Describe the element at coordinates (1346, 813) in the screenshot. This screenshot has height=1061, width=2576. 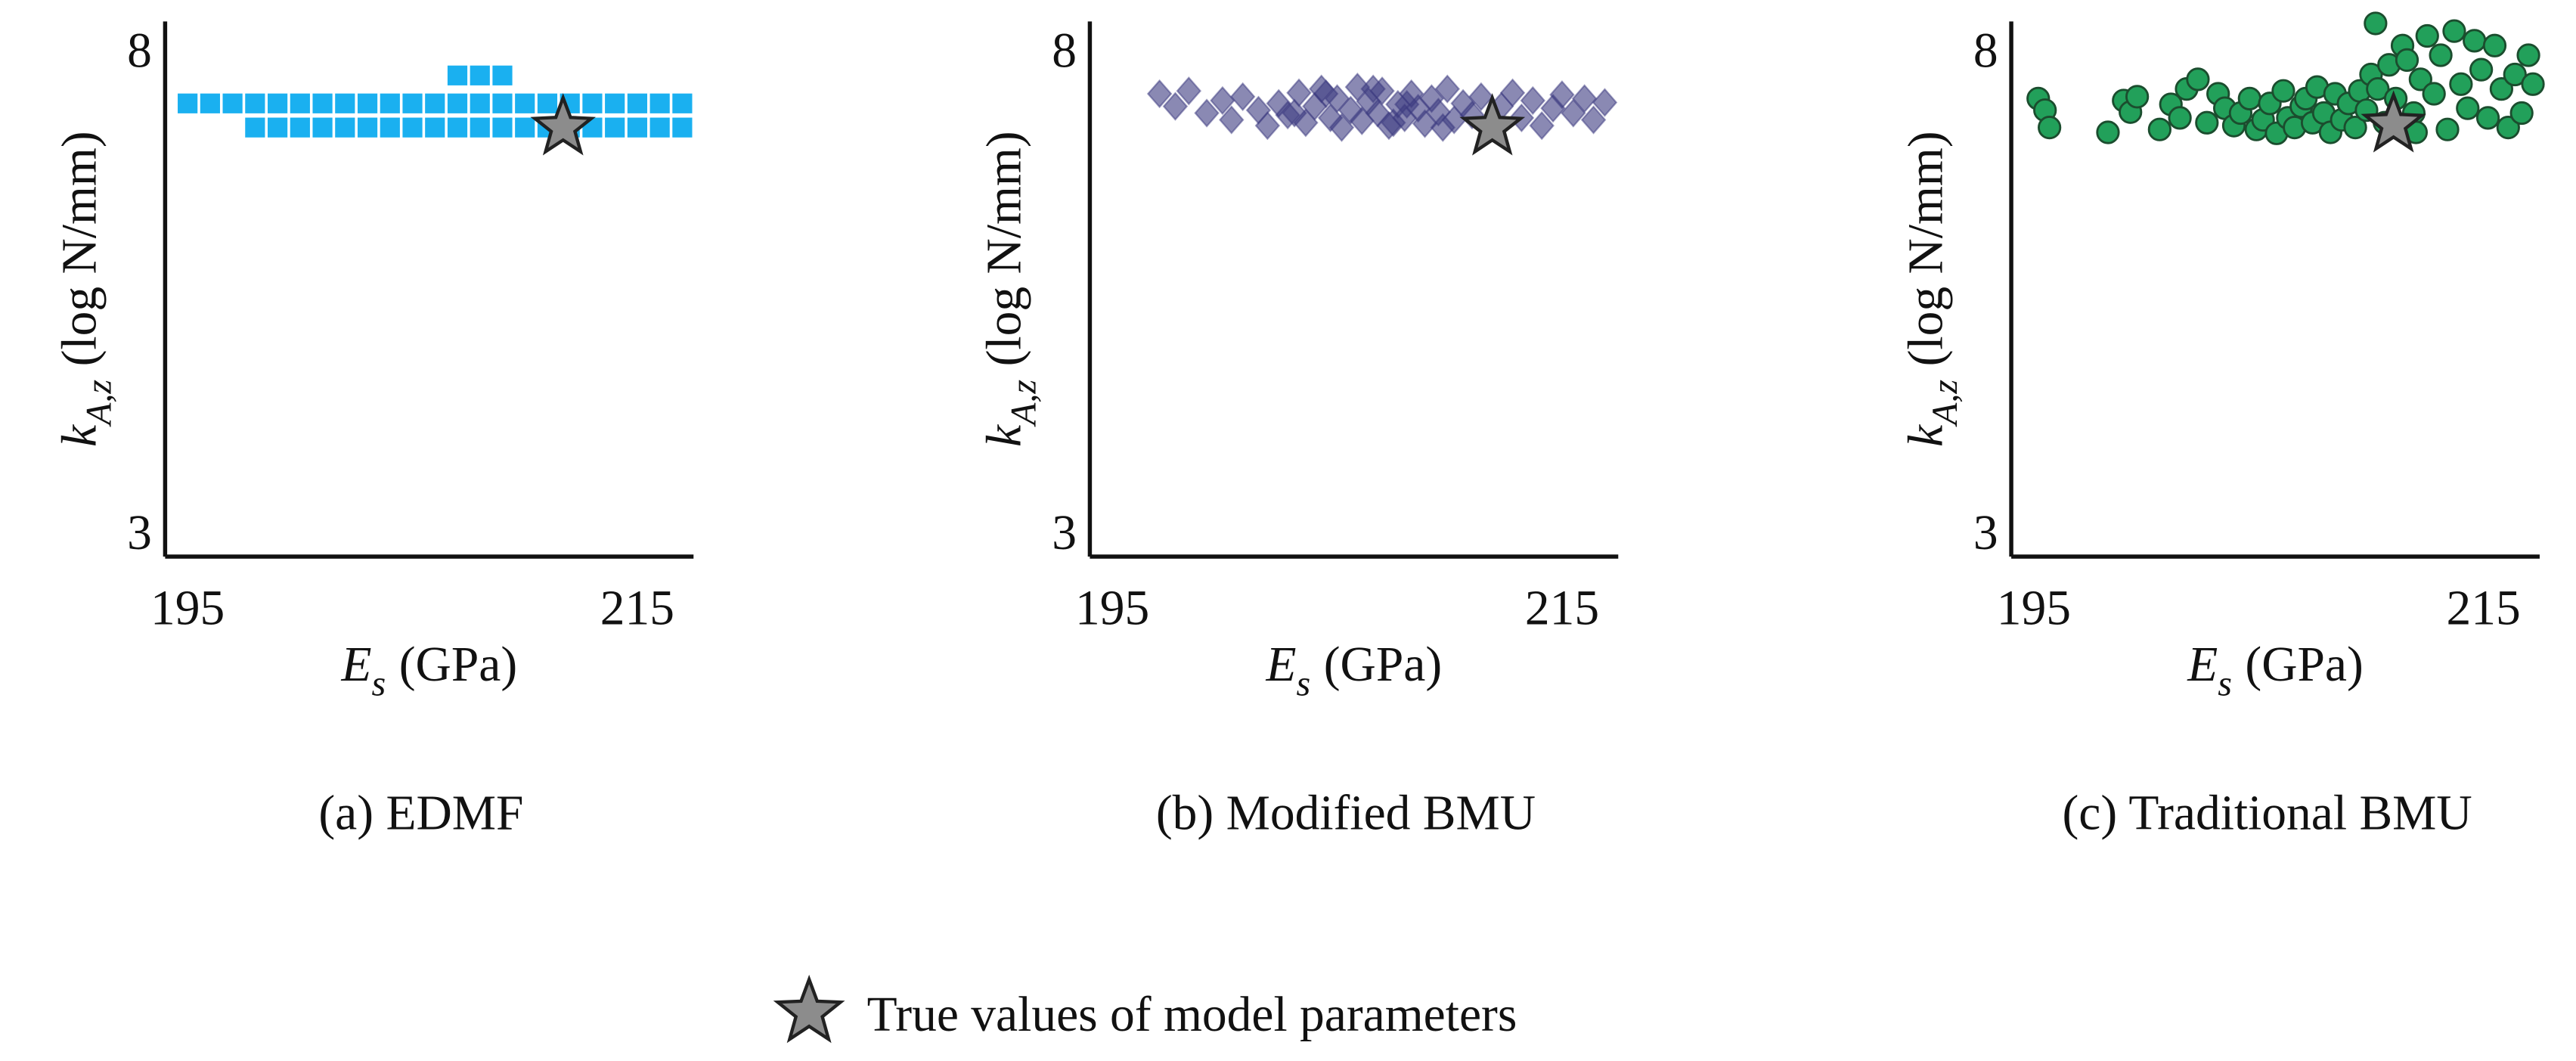
I see `caption: (b) Modified BMU` at that location.